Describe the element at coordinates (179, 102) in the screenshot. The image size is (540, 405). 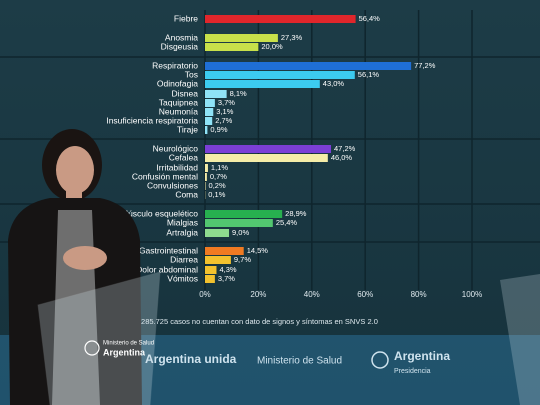
I see `category-label: Taquipnea` at that location.